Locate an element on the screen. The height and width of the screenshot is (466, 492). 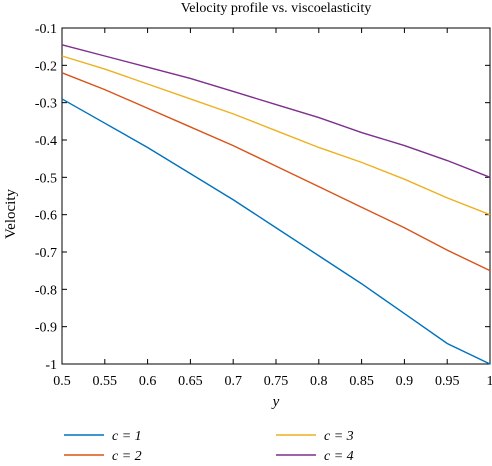
legend-label-3: c = 3 is located at coordinates (339, 436).